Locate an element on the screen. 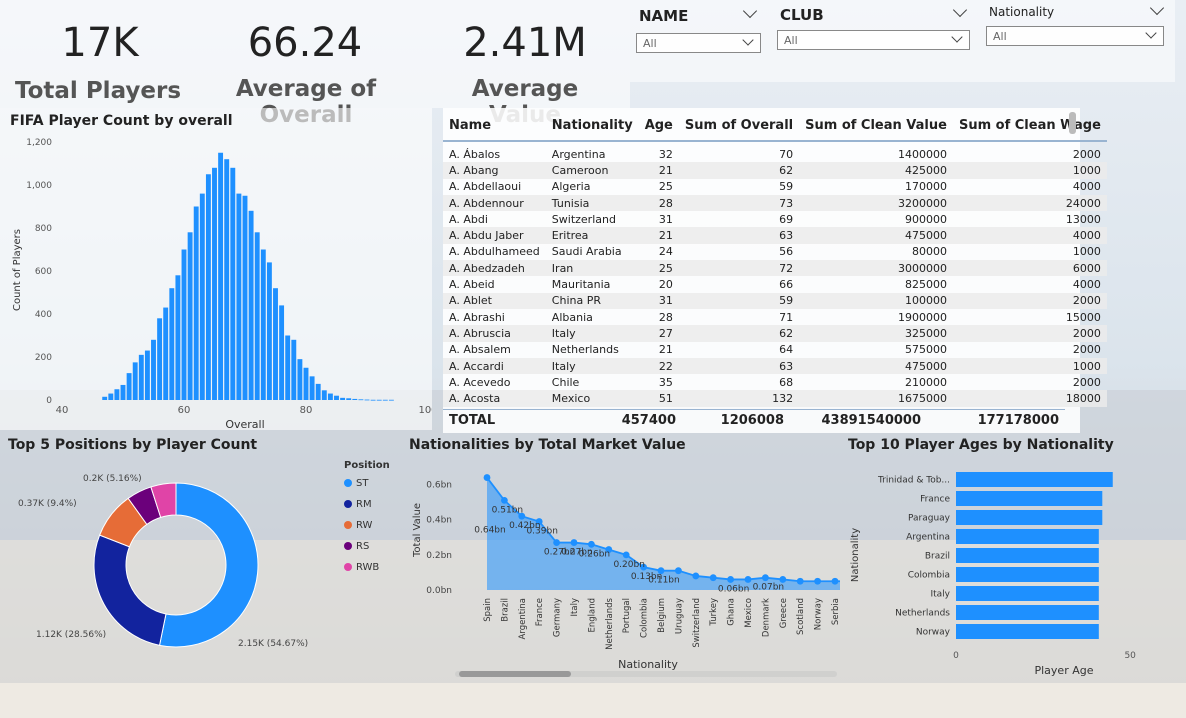 The image size is (1186, 718). table-scrollbar is located at coordinates (1072, 123).